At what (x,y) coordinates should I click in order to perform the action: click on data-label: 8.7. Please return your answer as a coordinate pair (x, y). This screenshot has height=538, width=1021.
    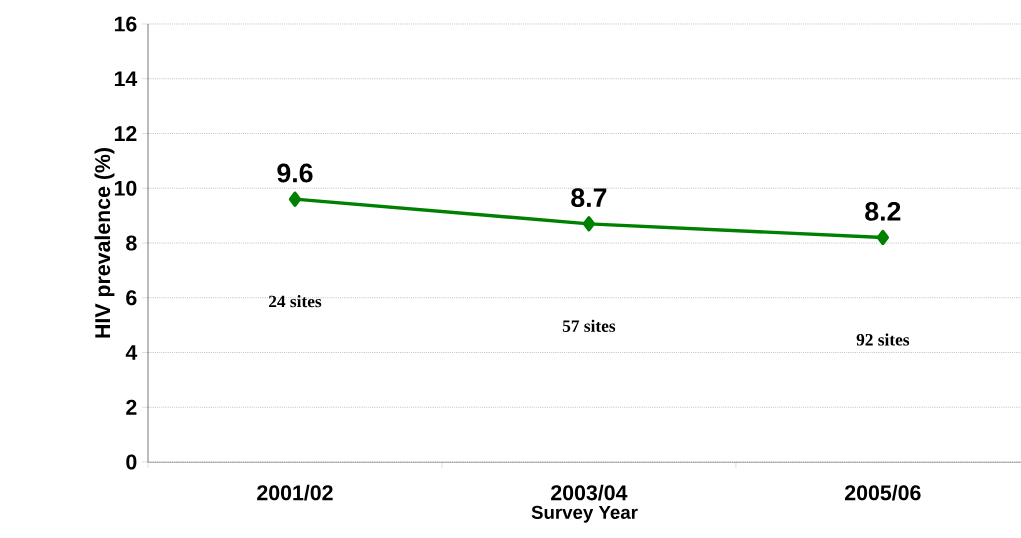
    Looking at the image, I should click on (589, 198).